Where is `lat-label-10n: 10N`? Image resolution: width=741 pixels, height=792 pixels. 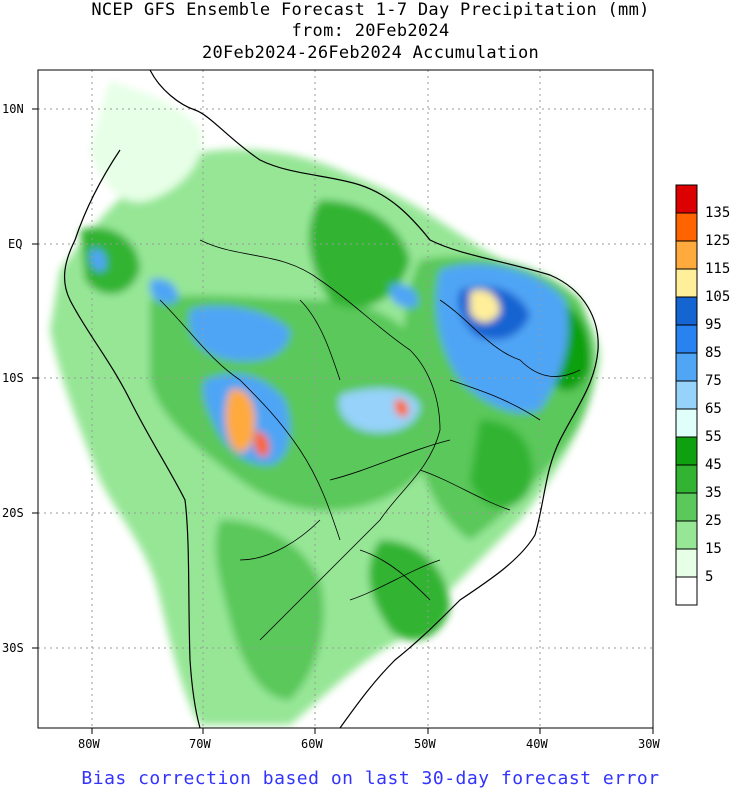 lat-label-10n: 10N is located at coordinates (13, 109).